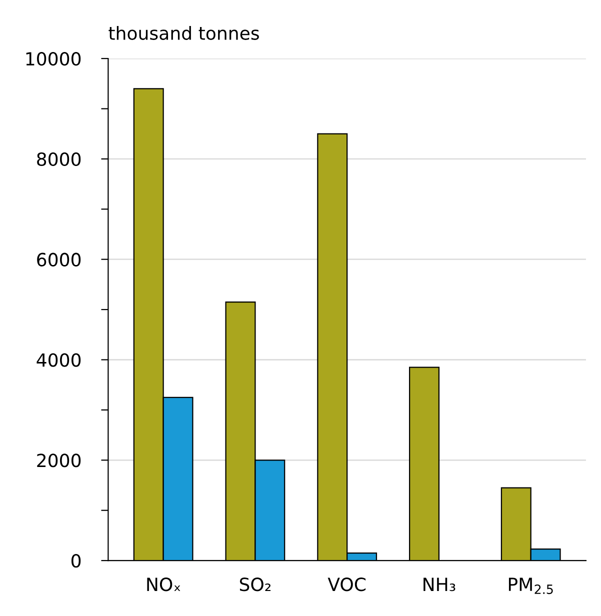 The width and height of the screenshot is (601, 616). Describe the element at coordinates (59, 159) in the screenshot. I see `y-tick-label: 8000` at that location.